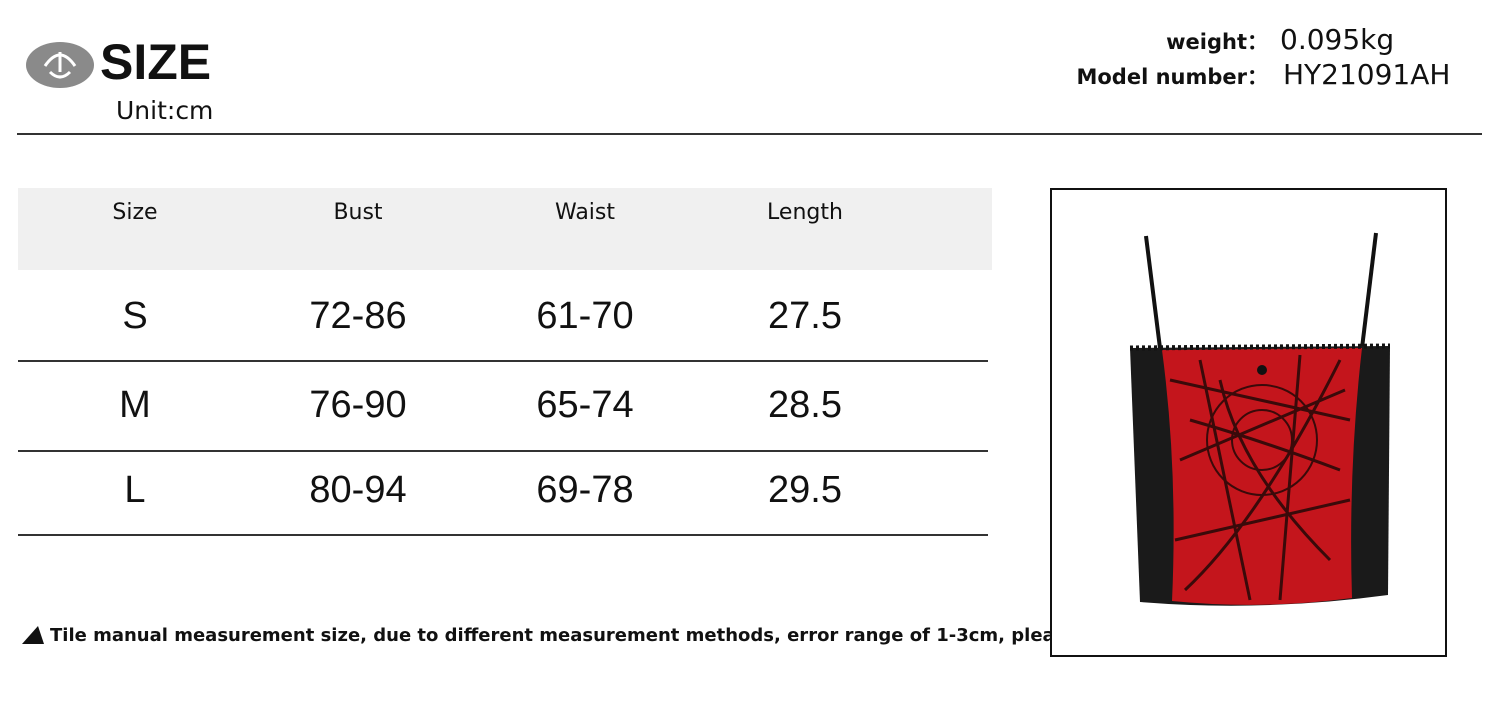  Describe the element at coordinates (134, 212) in the screenshot. I see `column-header: Size` at that location.